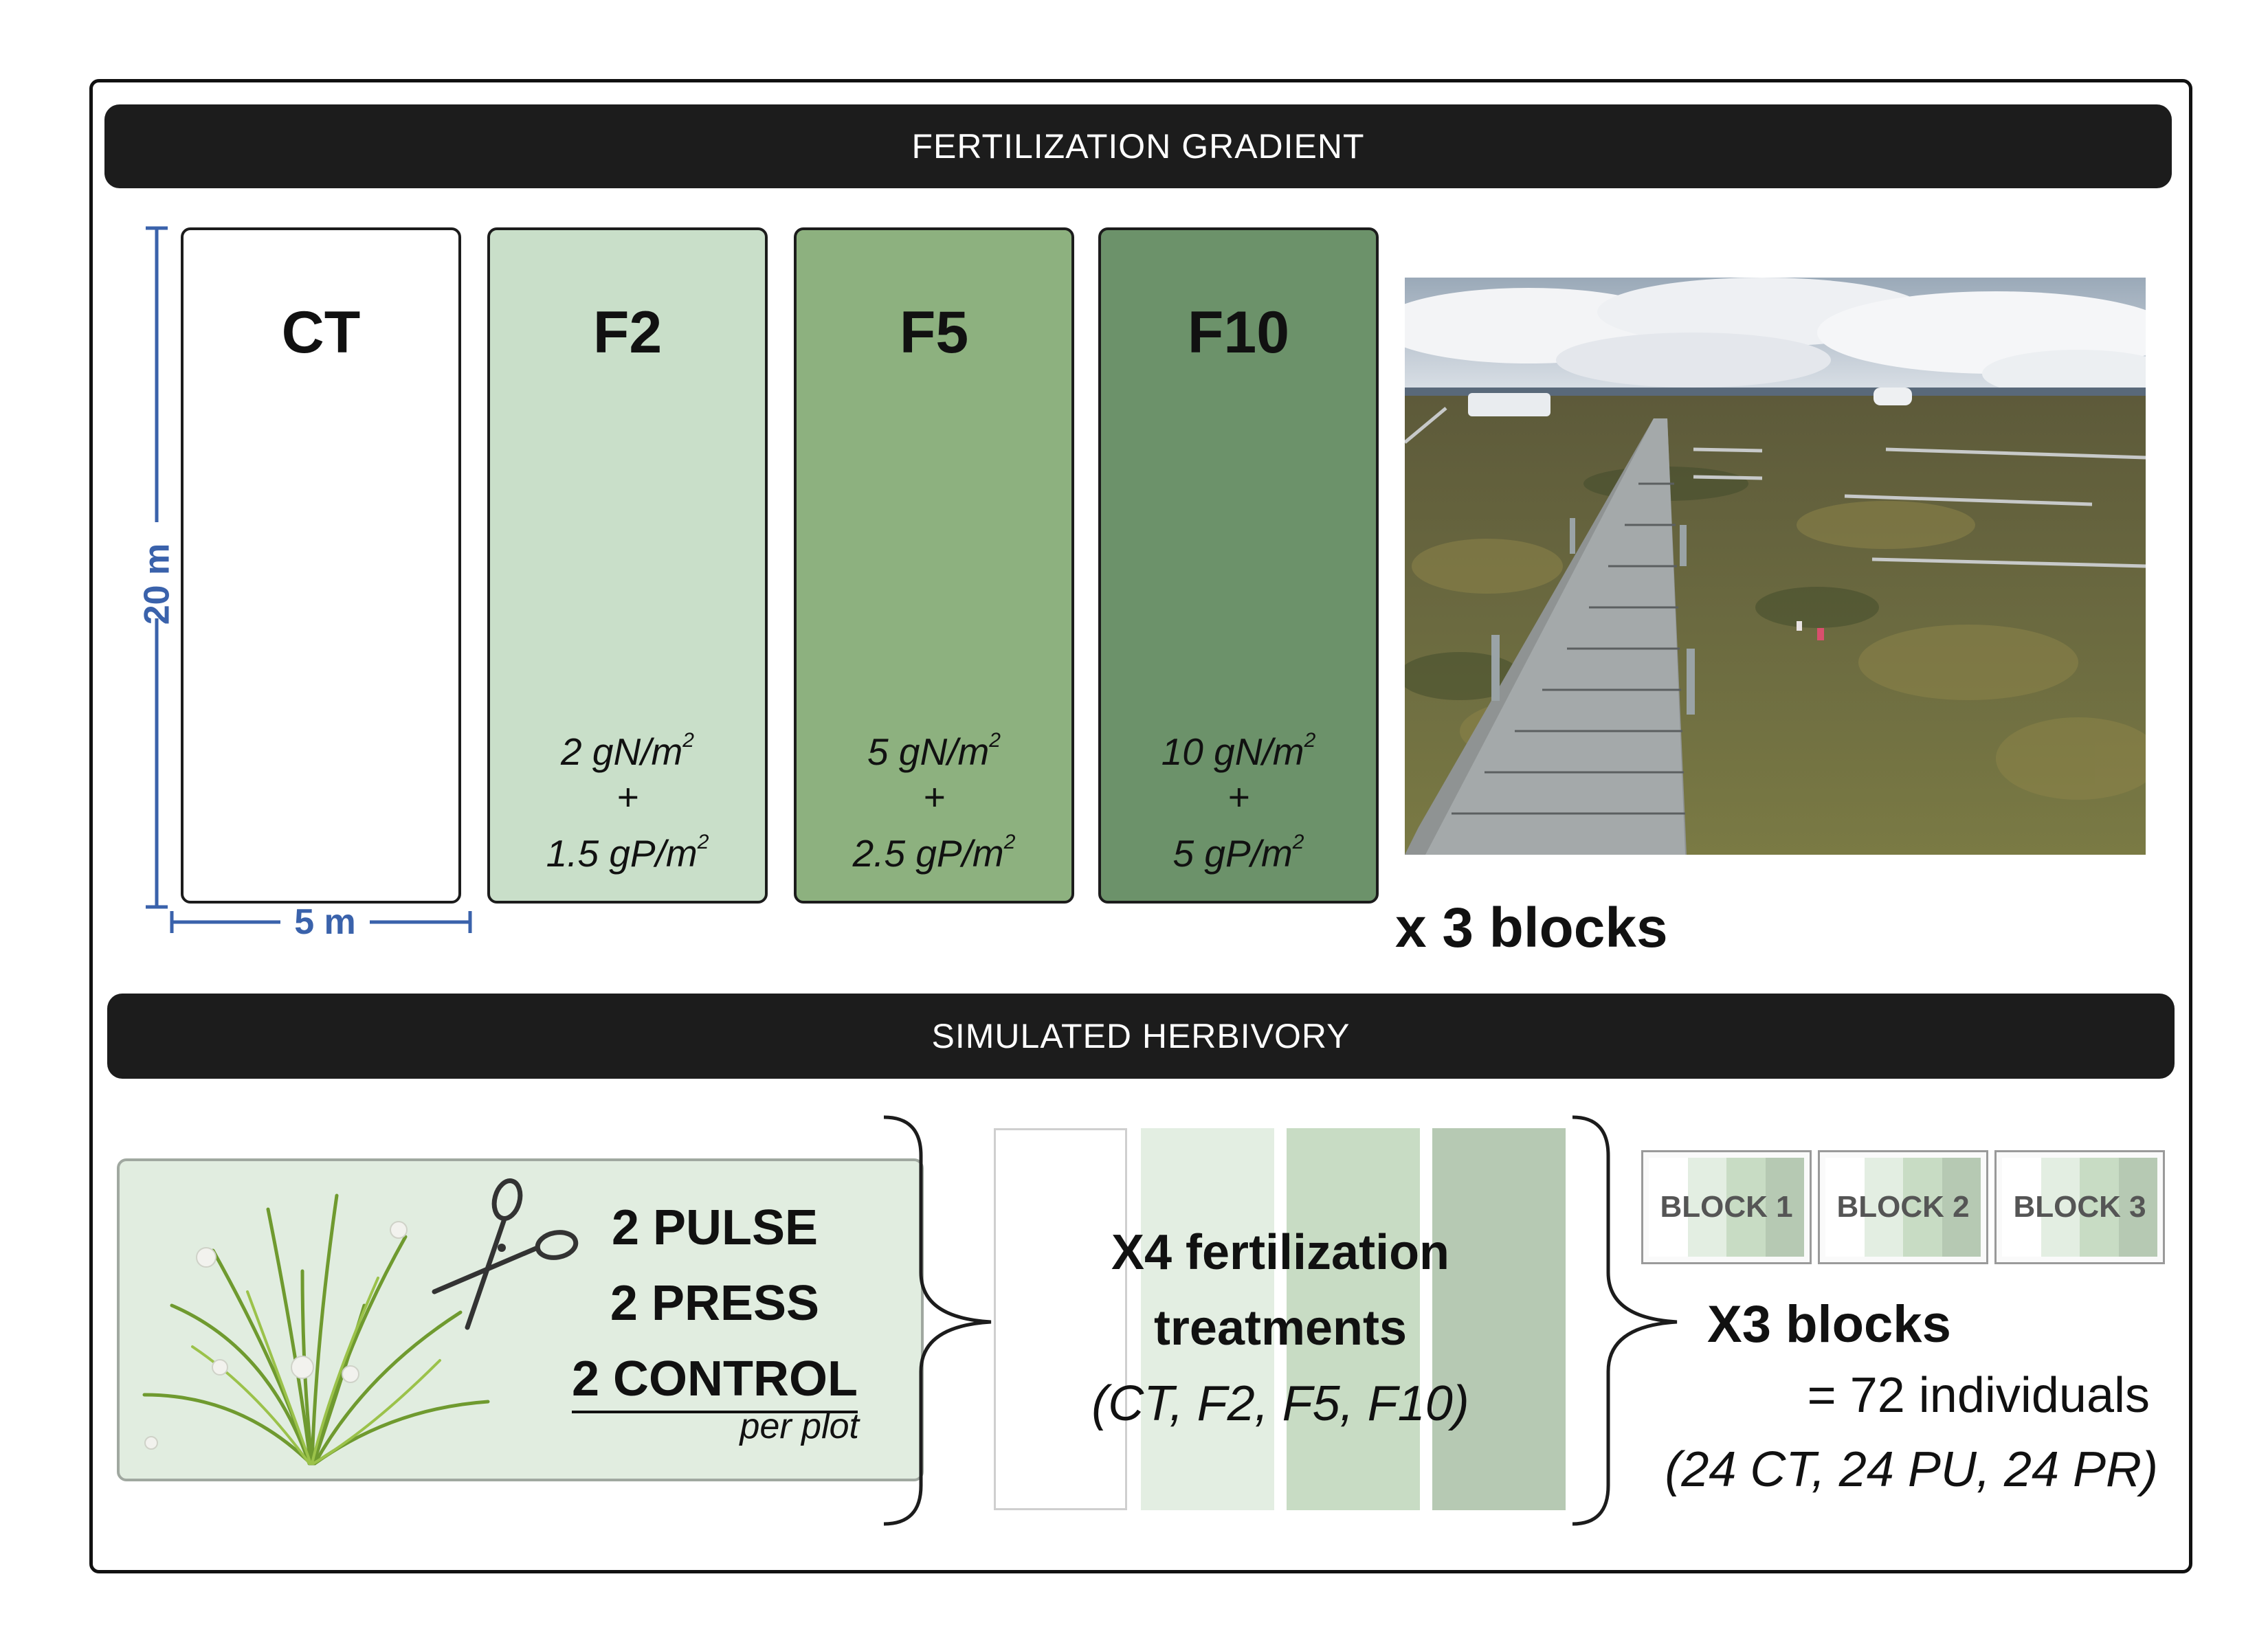 The image size is (2268, 1649). I want to click on block-3-label: BLOCK 3, so click(2079, 1207).